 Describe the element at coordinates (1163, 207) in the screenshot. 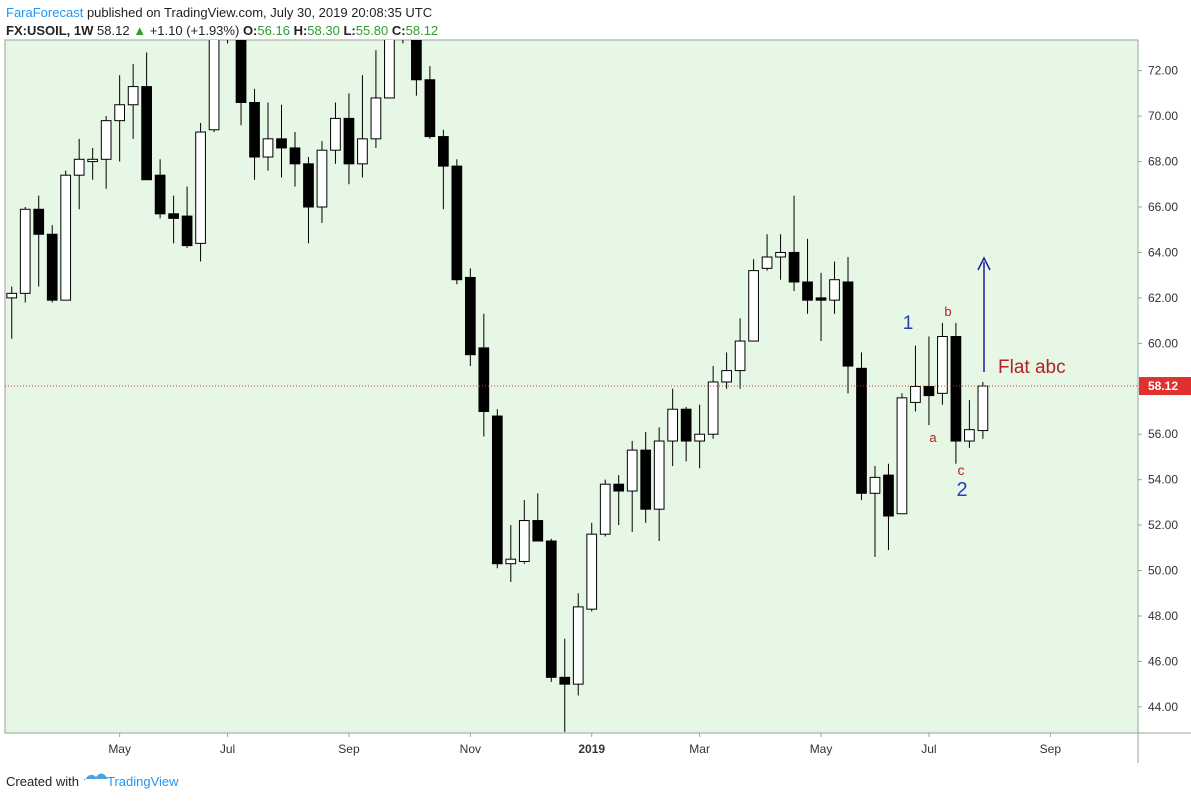

I see `y-tick-label: 66.00` at that location.